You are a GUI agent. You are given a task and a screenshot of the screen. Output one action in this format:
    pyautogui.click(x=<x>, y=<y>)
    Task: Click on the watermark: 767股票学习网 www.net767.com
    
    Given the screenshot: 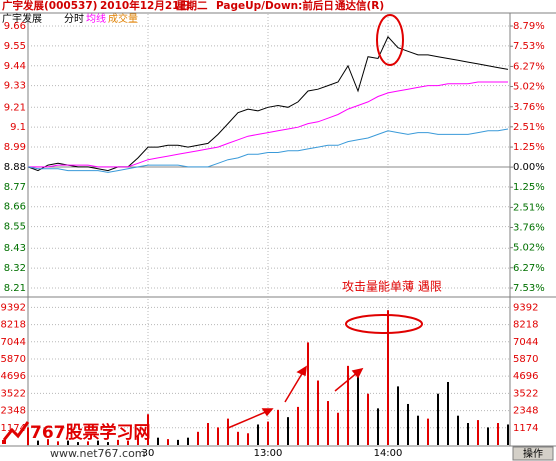 What is the action you would take?
    pyautogui.click(x=76, y=440)
    